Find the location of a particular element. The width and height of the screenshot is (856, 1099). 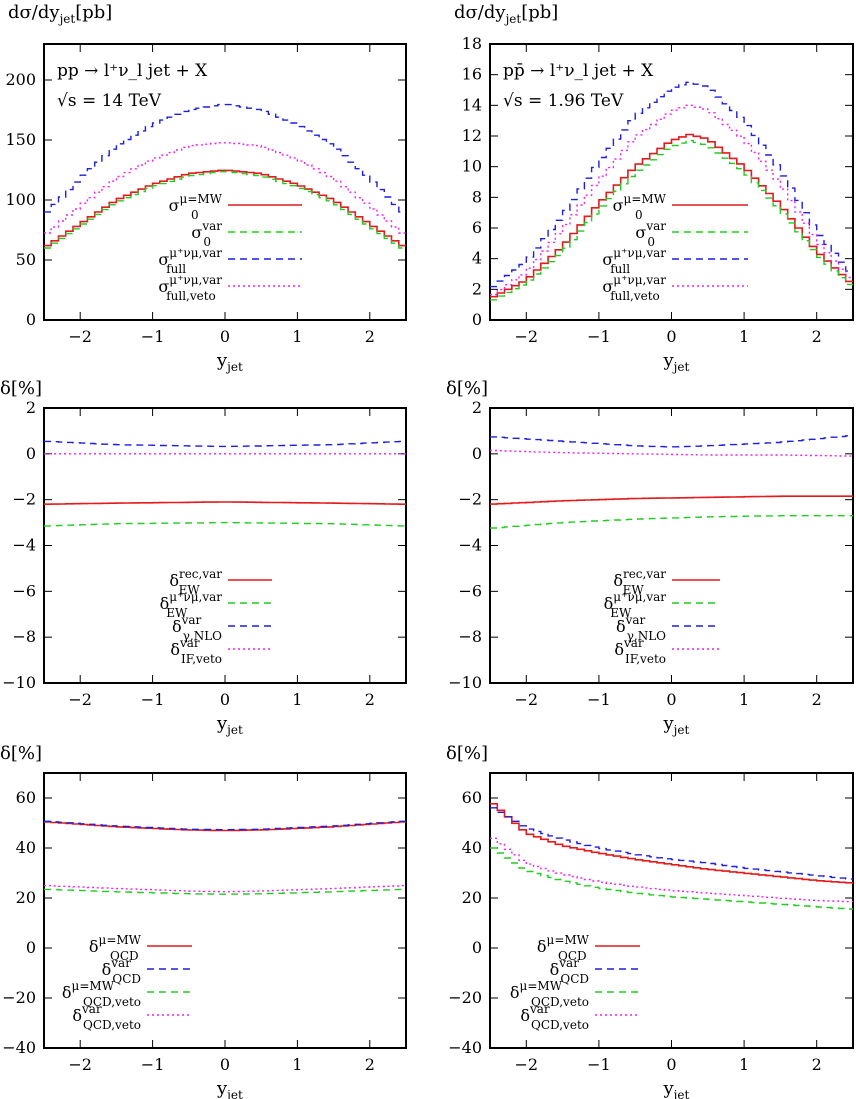

legend-label-3: δvar QCD,veto is located at coordinates (106, 1017).